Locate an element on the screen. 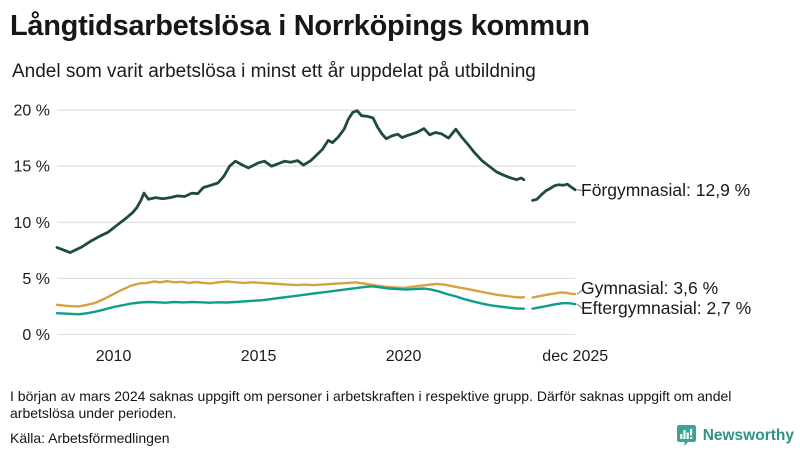 The width and height of the screenshot is (800, 450). series-end-label-eftergymnasial: Eftergymnasial: 2,7 % is located at coordinates (666, 308).